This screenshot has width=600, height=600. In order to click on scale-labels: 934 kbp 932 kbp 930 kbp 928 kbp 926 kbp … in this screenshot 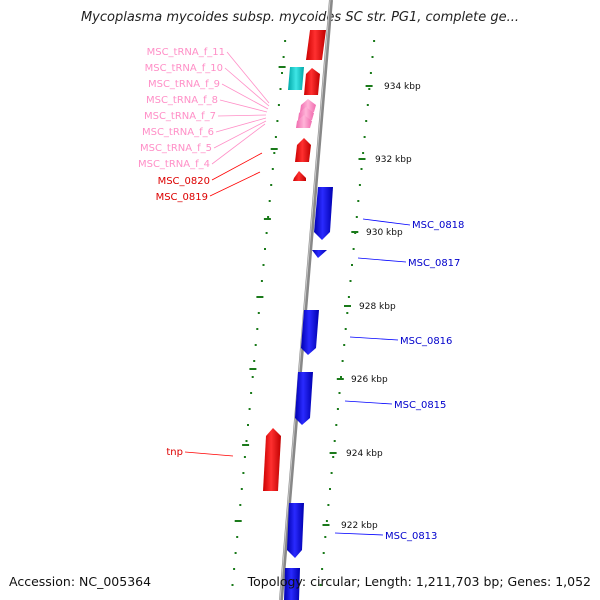, I will do `click(381, 306)`.